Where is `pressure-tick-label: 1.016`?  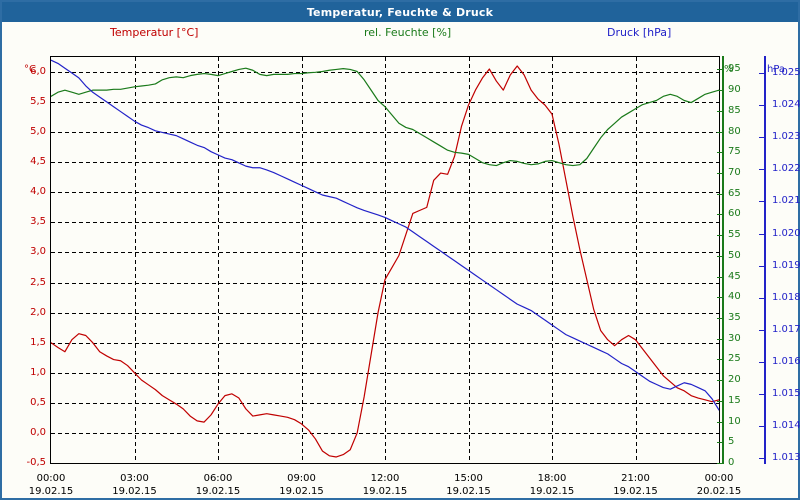 pressure-tick-label: 1.016 is located at coordinates (786, 361).